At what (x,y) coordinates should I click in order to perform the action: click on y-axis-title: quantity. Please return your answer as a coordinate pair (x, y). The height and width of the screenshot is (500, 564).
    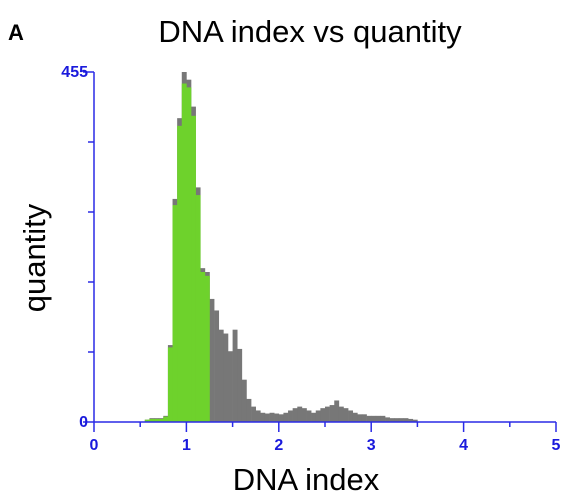
    Looking at the image, I should click on (34, 257).